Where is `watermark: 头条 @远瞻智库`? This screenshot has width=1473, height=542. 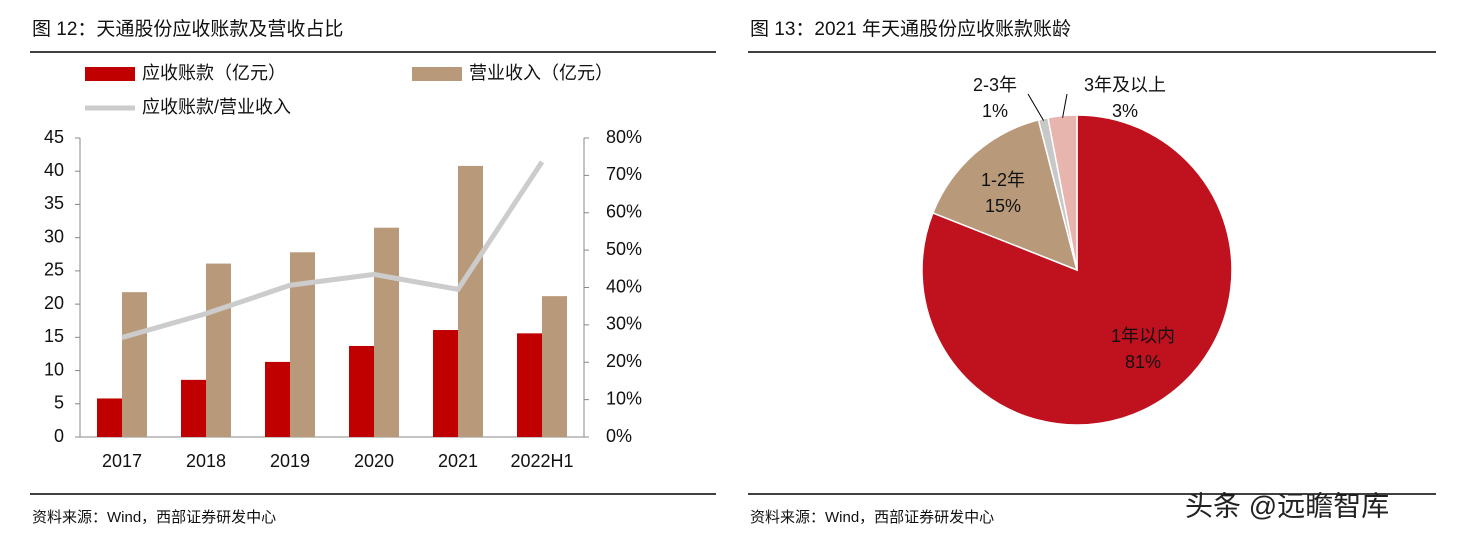 watermark: 头条 @远瞻智库 is located at coordinates (1287, 505).